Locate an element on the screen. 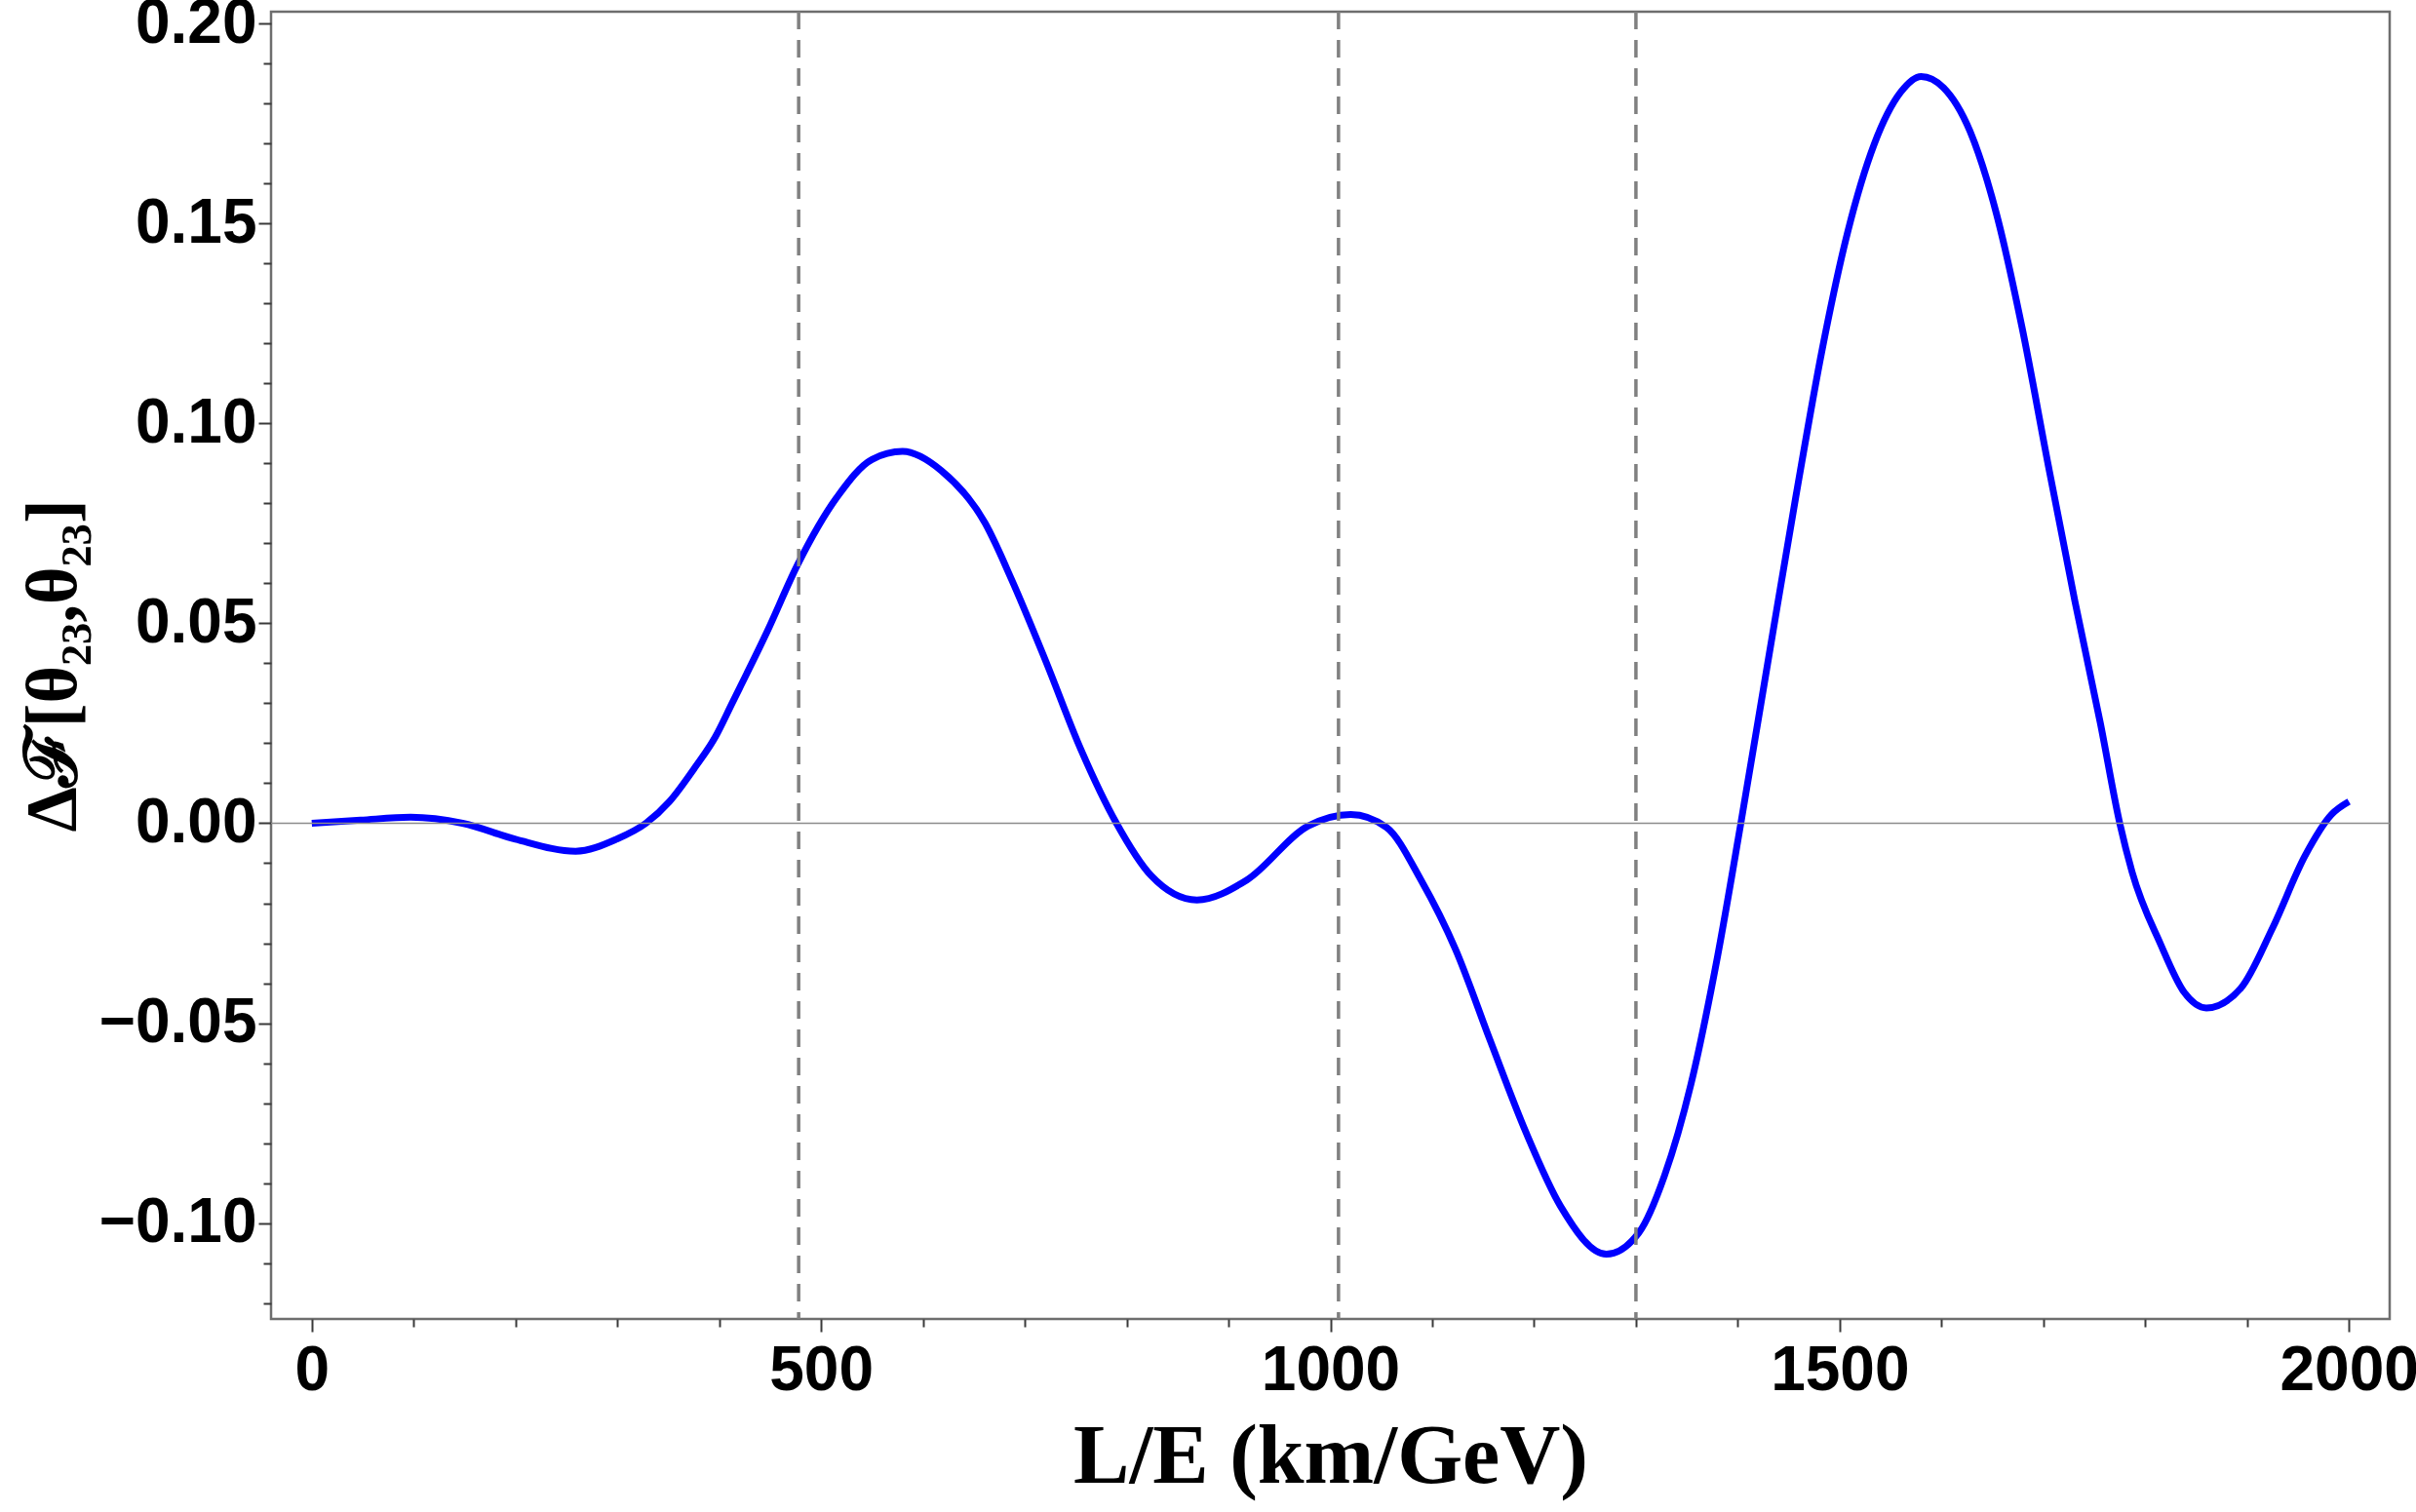  y-tick-label: 0.10 is located at coordinates (196, 420).